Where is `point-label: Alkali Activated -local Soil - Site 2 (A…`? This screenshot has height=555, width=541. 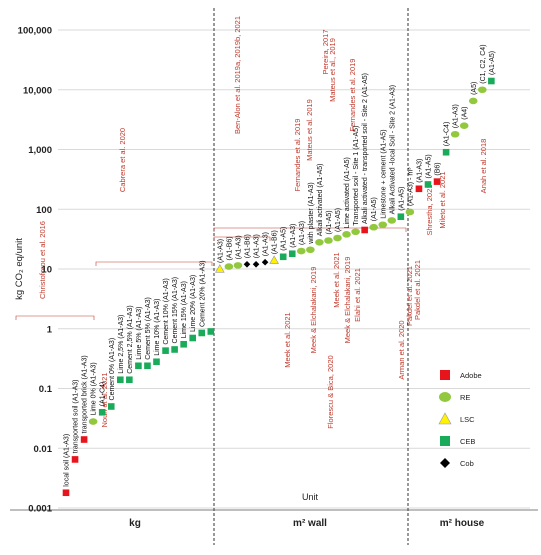 point-label: Alkali Activated -local Soil - Site 2 (A… is located at coordinates (392, 150).